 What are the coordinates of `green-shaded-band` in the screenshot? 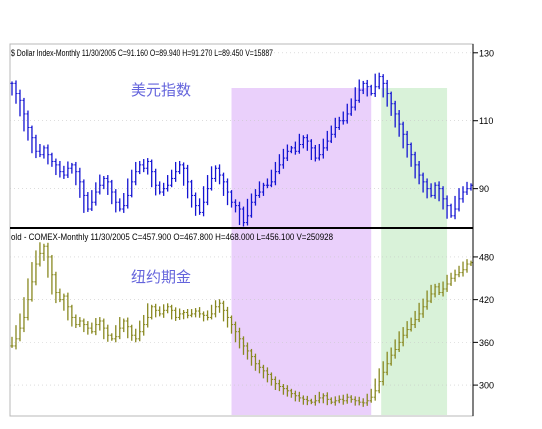 It's located at (414, 251).